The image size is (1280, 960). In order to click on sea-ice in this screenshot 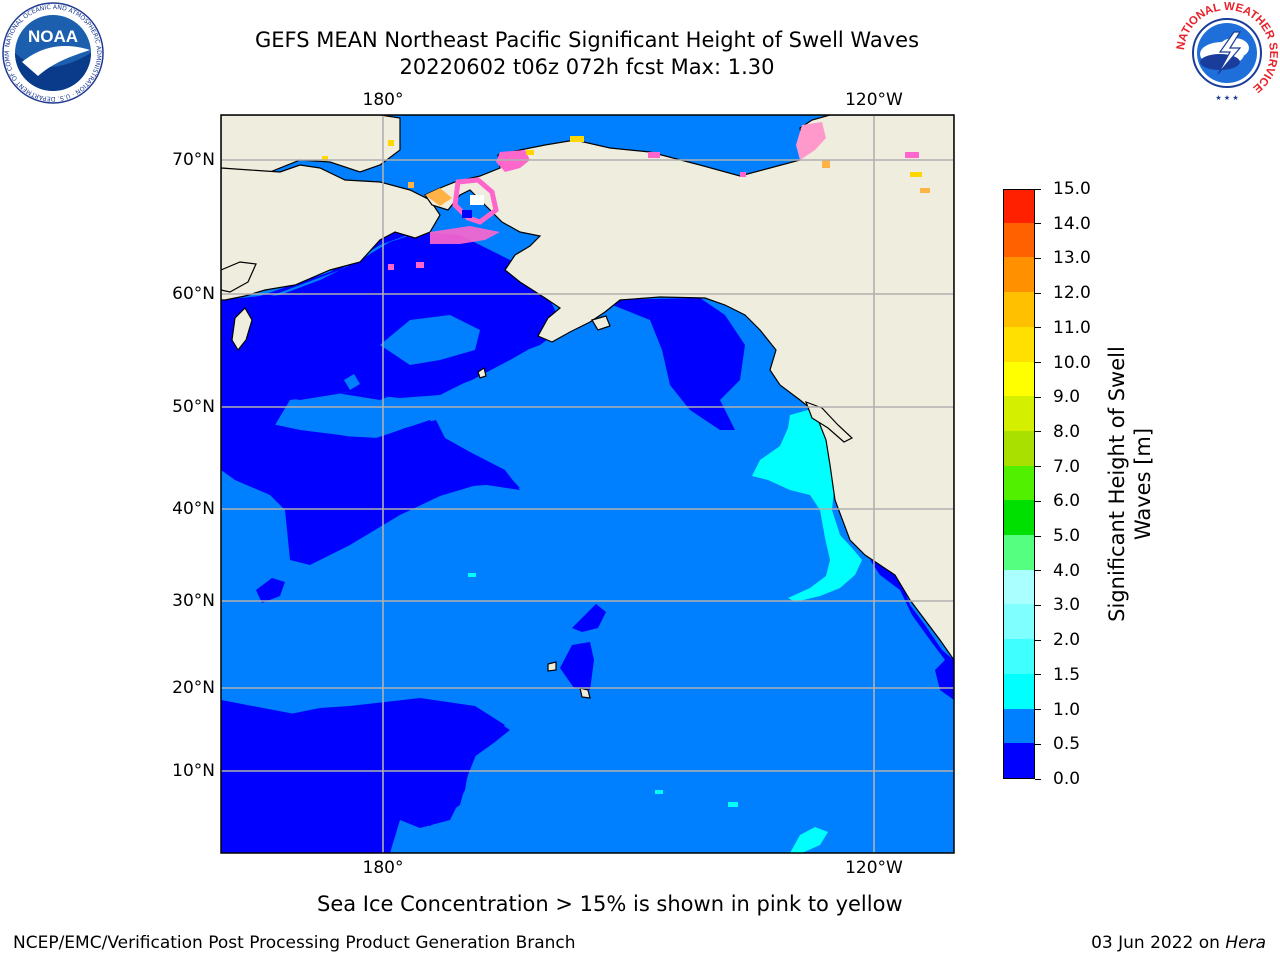, I will do `click(626, 196)`.